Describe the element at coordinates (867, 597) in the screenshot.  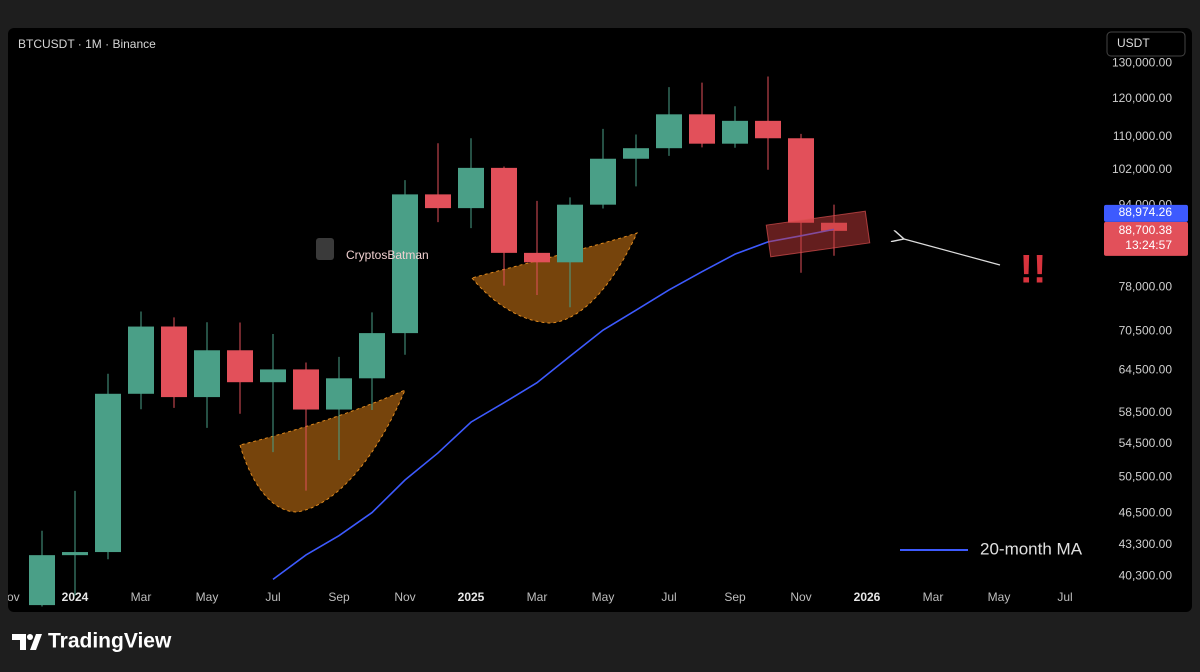
I see `x-tick-label: 2026` at that location.